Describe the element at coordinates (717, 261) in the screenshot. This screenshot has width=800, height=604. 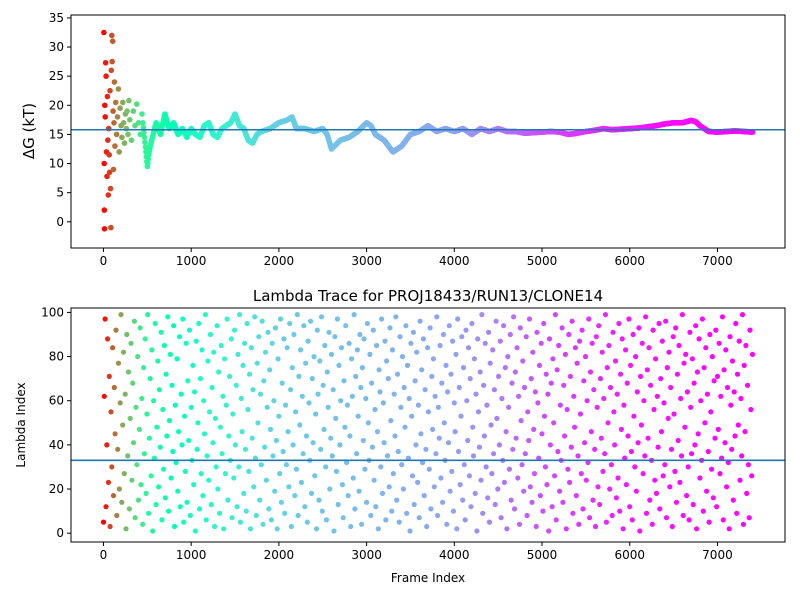
I see `x-tick-label: 7000` at that location.